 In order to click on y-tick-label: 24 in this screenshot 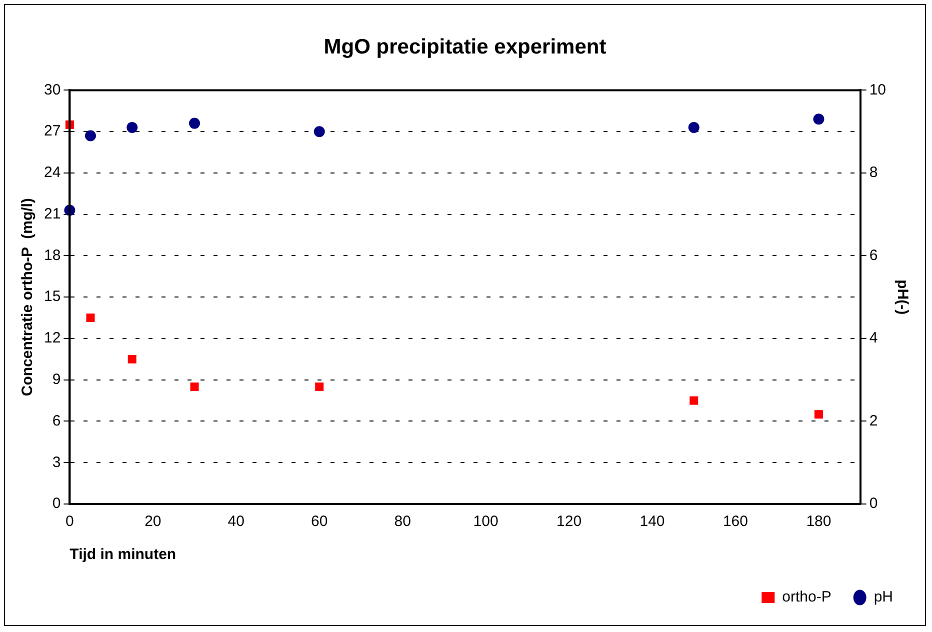, I will do `click(52, 173)`.